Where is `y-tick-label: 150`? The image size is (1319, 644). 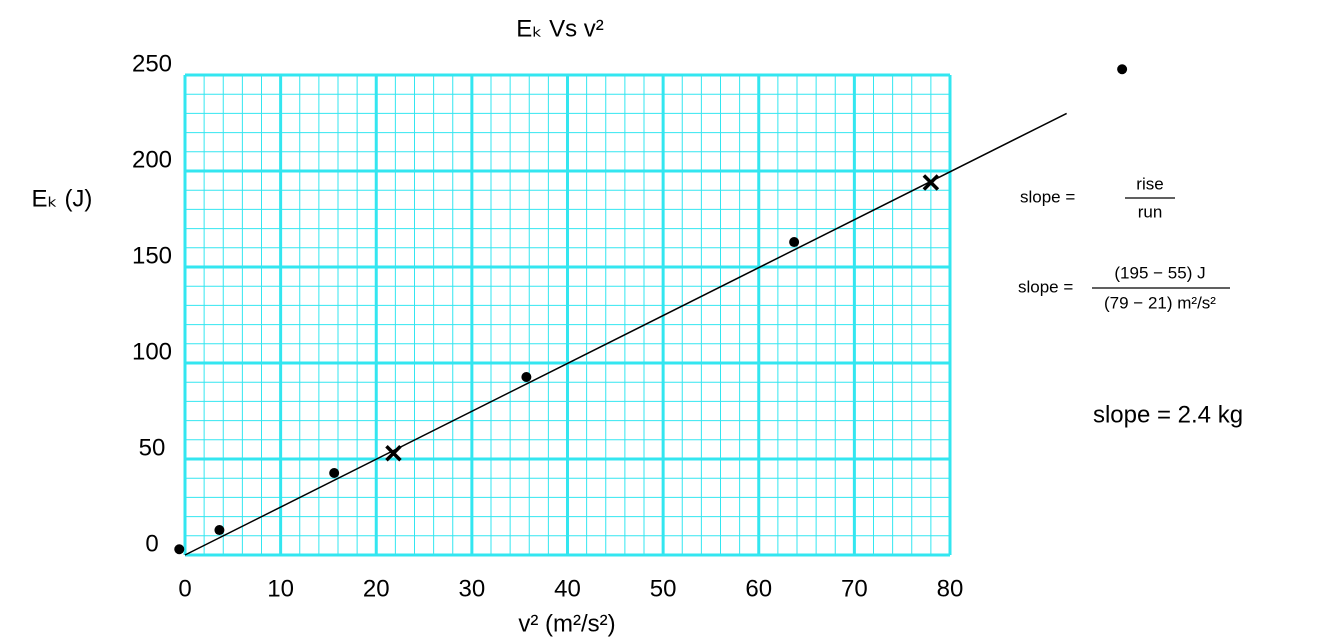 y-tick-label: 150 is located at coordinates (152, 255).